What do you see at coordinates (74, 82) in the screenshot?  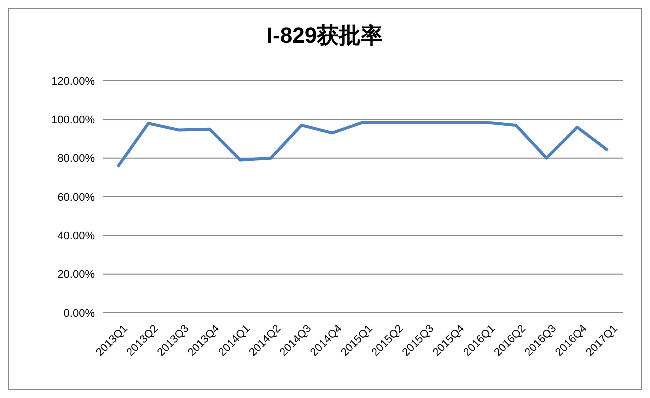 I see `y-tick-label: 120.00%` at bounding box center [74, 82].